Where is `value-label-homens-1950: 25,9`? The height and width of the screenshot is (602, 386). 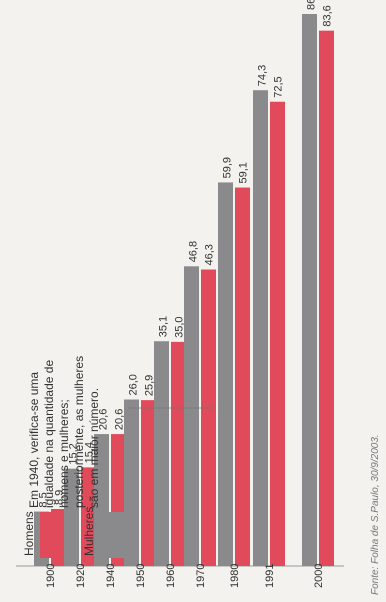
value-label-homens-1950: 25,9 is located at coordinates (150, 385).